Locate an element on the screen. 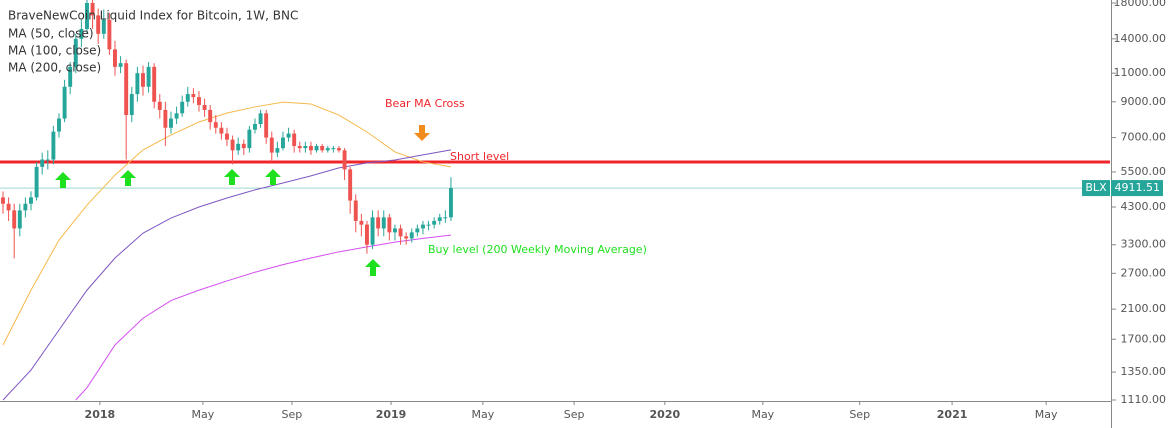  buy-level-label: Buy level (200 Weekly Moving Average) is located at coordinates (537, 249).